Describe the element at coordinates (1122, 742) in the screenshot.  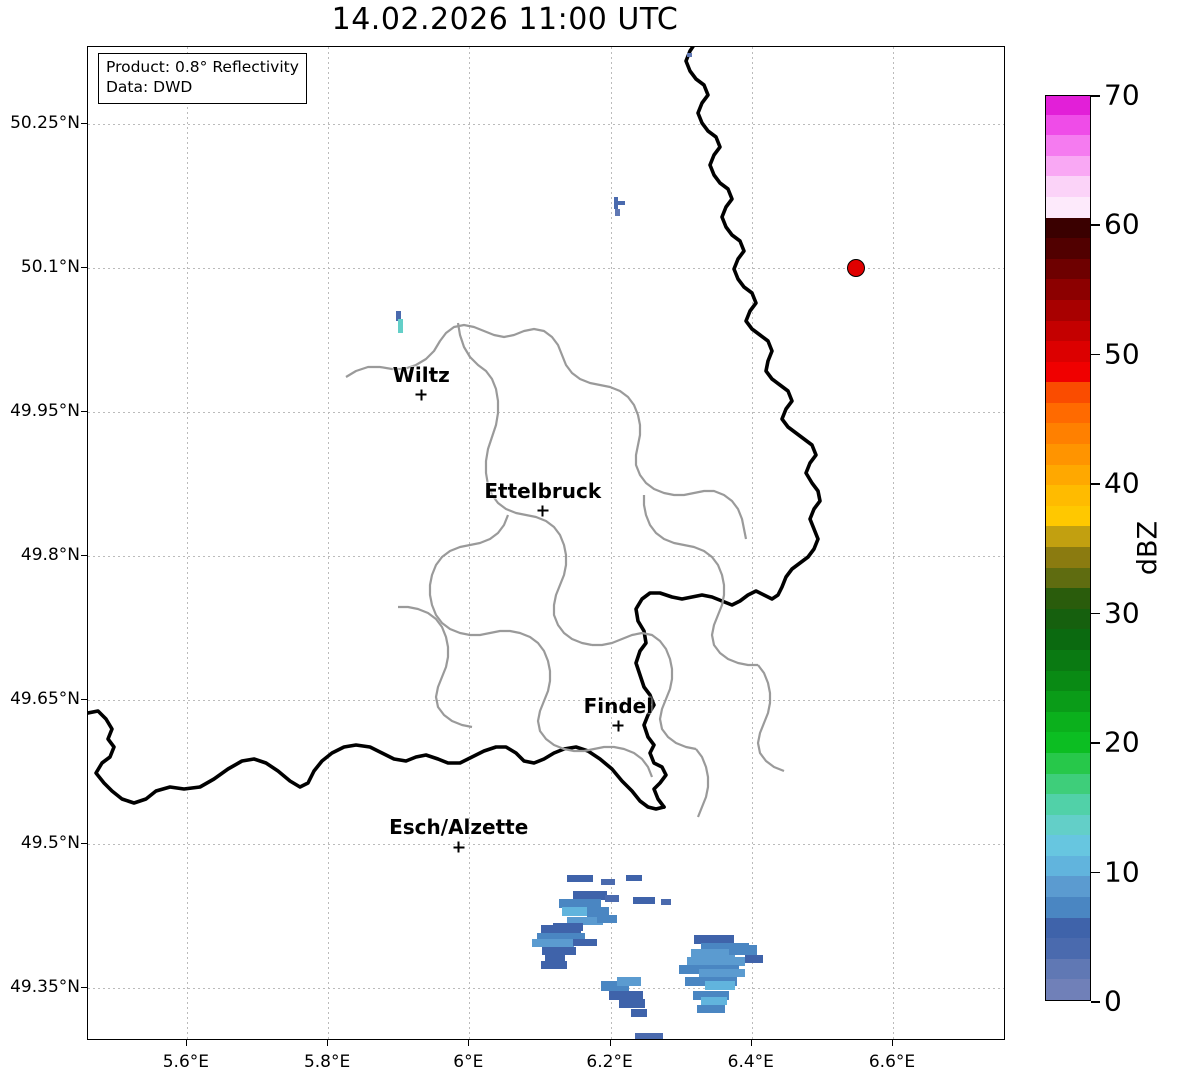
I see `colorbar-tick-label: 20` at that location.